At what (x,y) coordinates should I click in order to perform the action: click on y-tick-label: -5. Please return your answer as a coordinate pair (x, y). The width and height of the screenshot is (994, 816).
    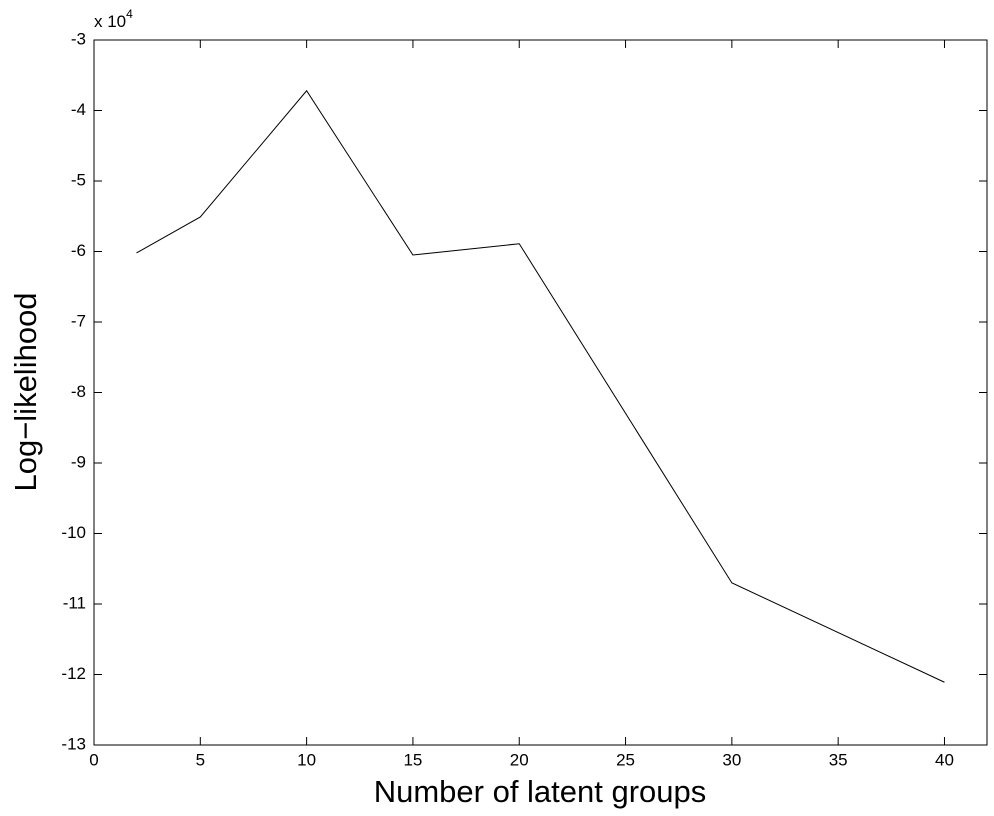
    Looking at the image, I should click on (78, 179).